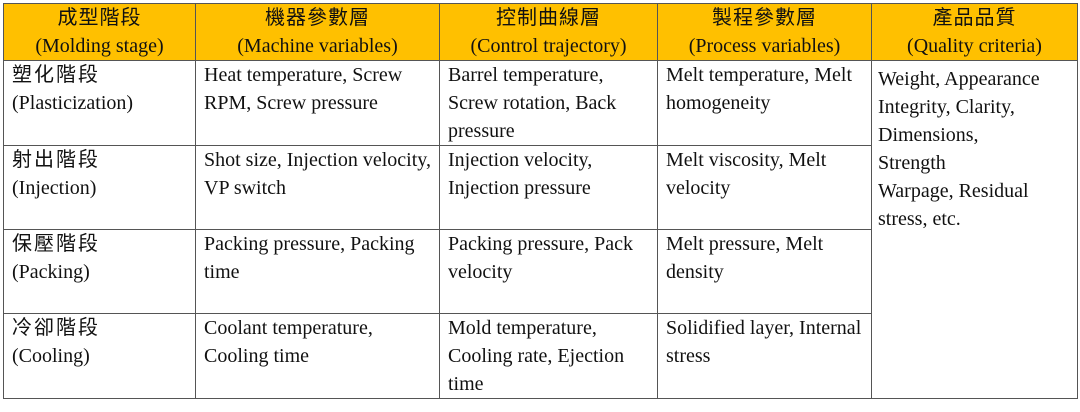 The width and height of the screenshot is (1080, 412). Describe the element at coordinates (974, 32) in the screenshot. I see `header-quality-criteria: 產品品質 (Quality criteria)` at that location.